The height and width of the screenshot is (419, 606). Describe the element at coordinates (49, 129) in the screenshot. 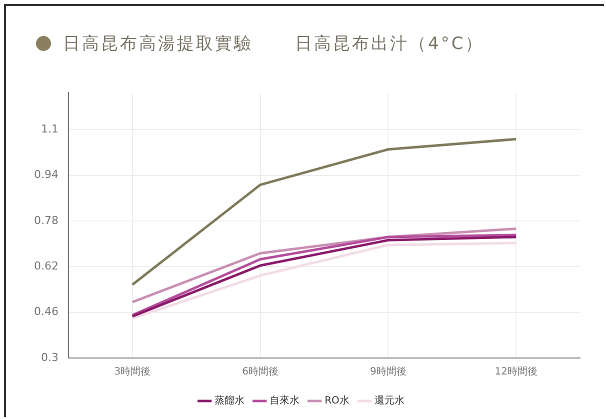

I see `y-tick-label: 1.1` at that location.